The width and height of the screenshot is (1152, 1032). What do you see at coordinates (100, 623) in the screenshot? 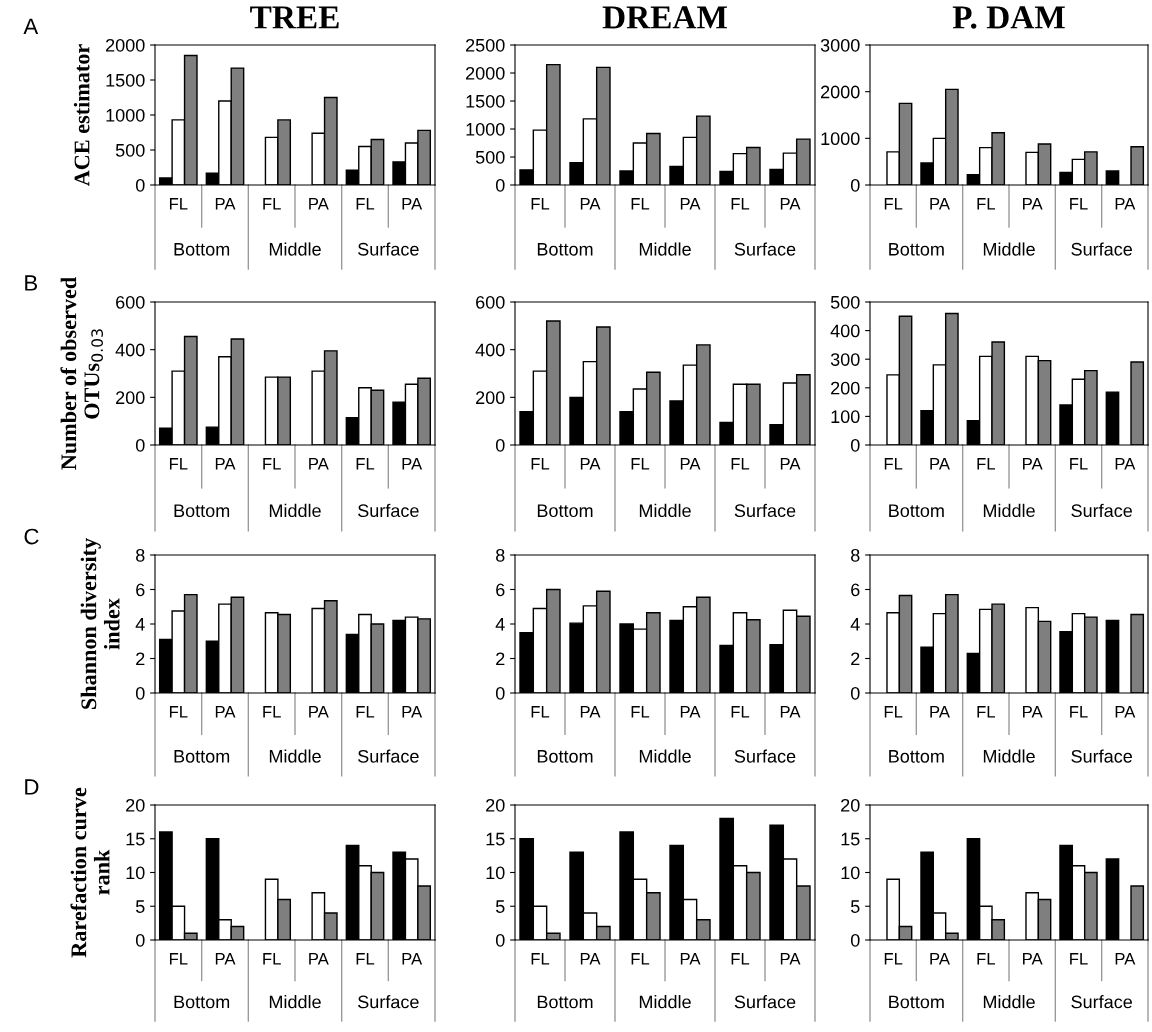
I see `y-axis-title: Shannon diversity index` at bounding box center [100, 623].